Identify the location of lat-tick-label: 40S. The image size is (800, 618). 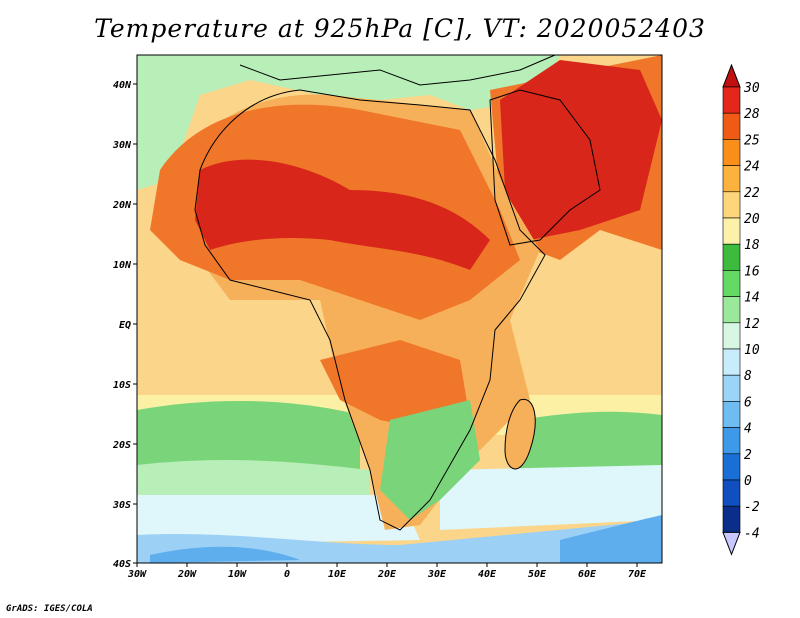
(122, 564).